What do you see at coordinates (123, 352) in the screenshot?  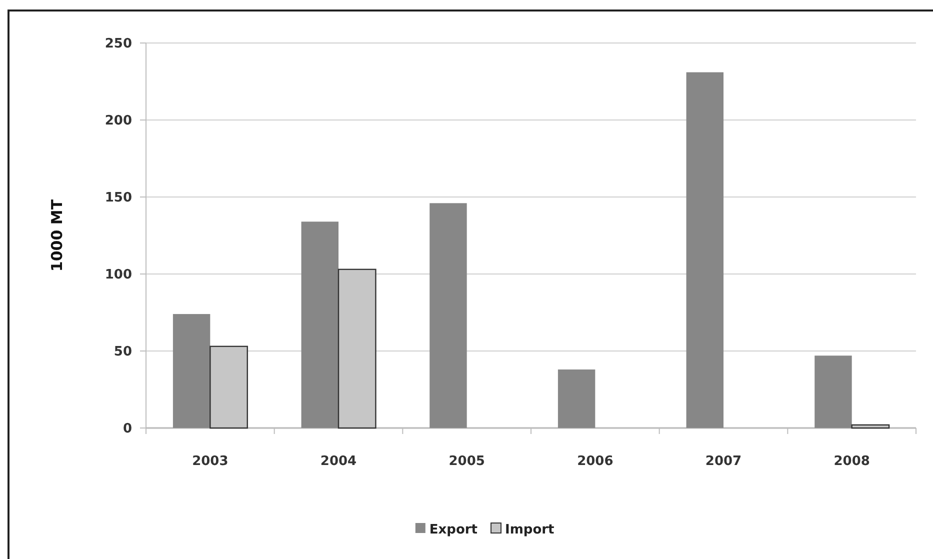 I see `y-tick-label: 50` at bounding box center [123, 352].